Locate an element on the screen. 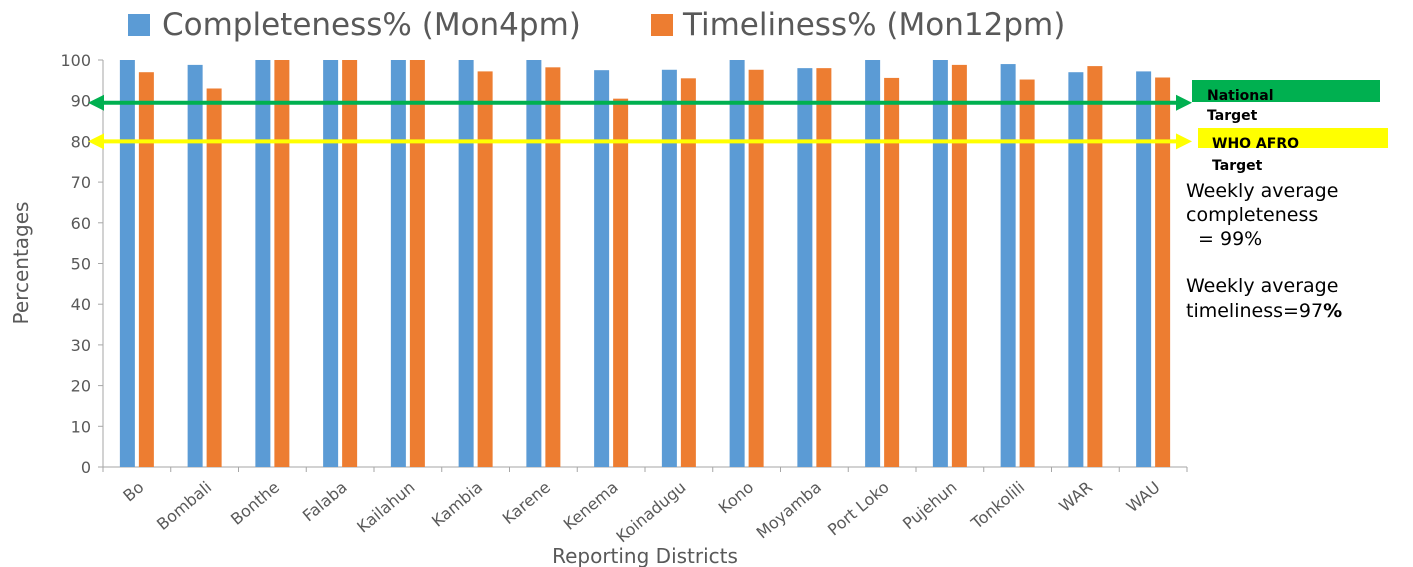 The image size is (1413, 567). national-target-box: National Target is located at coordinates (1286, 102).